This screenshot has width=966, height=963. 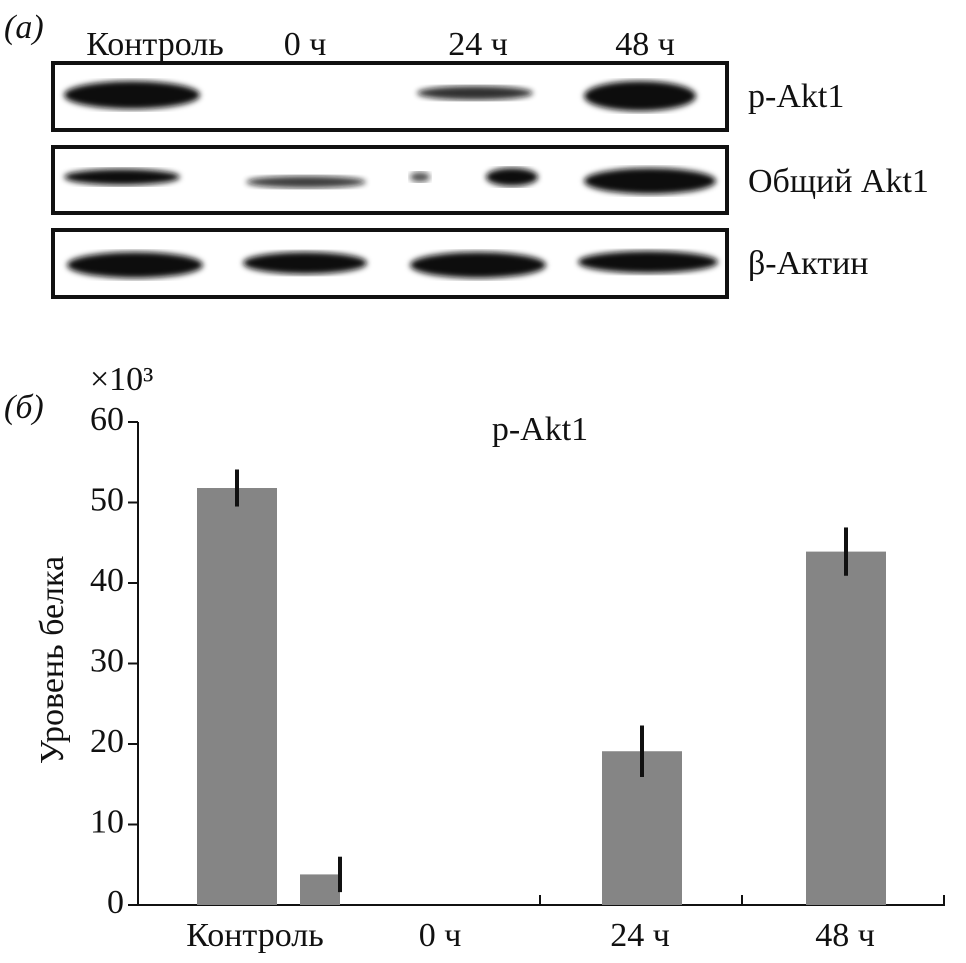 What do you see at coordinates (154, 44) in the screenshot?
I see `lane-label: Контроль` at bounding box center [154, 44].